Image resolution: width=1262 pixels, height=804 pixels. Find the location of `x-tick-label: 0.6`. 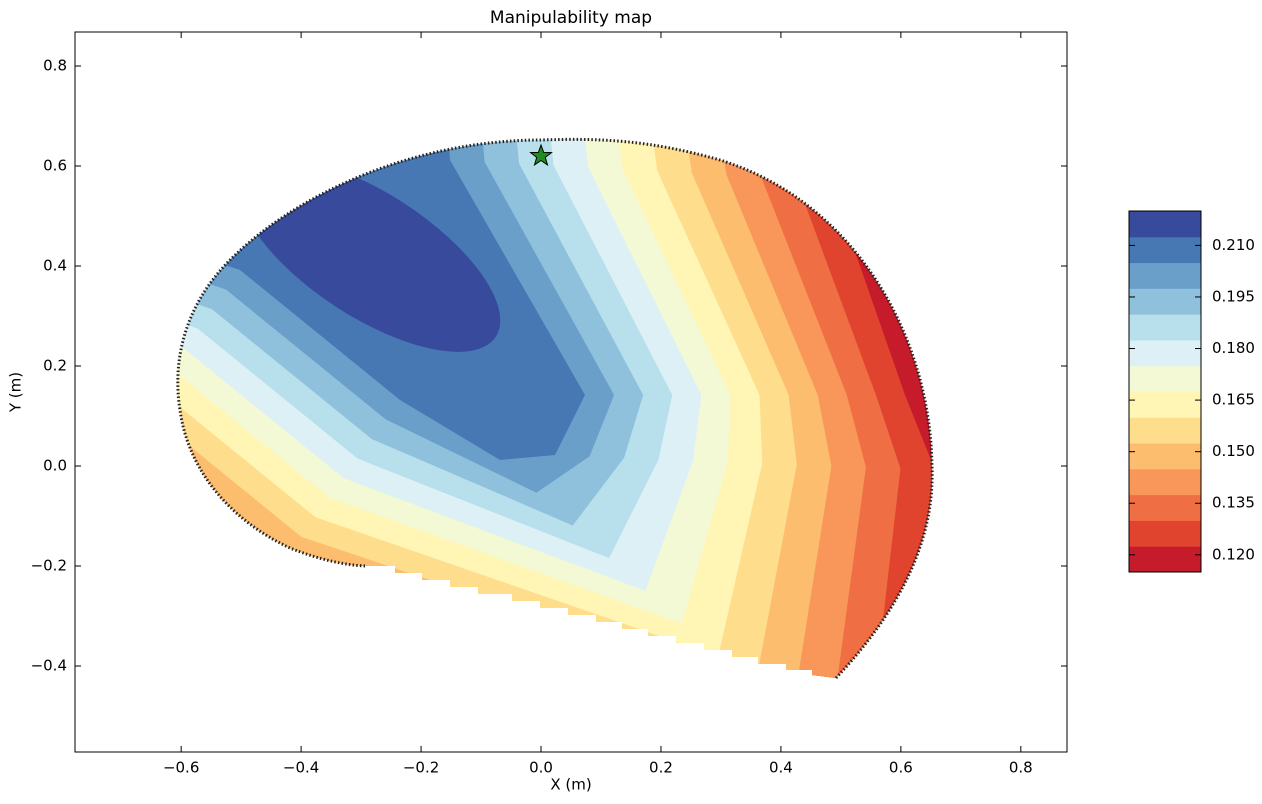

x-tick-label: 0.6 is located at coordinates (901, 768).